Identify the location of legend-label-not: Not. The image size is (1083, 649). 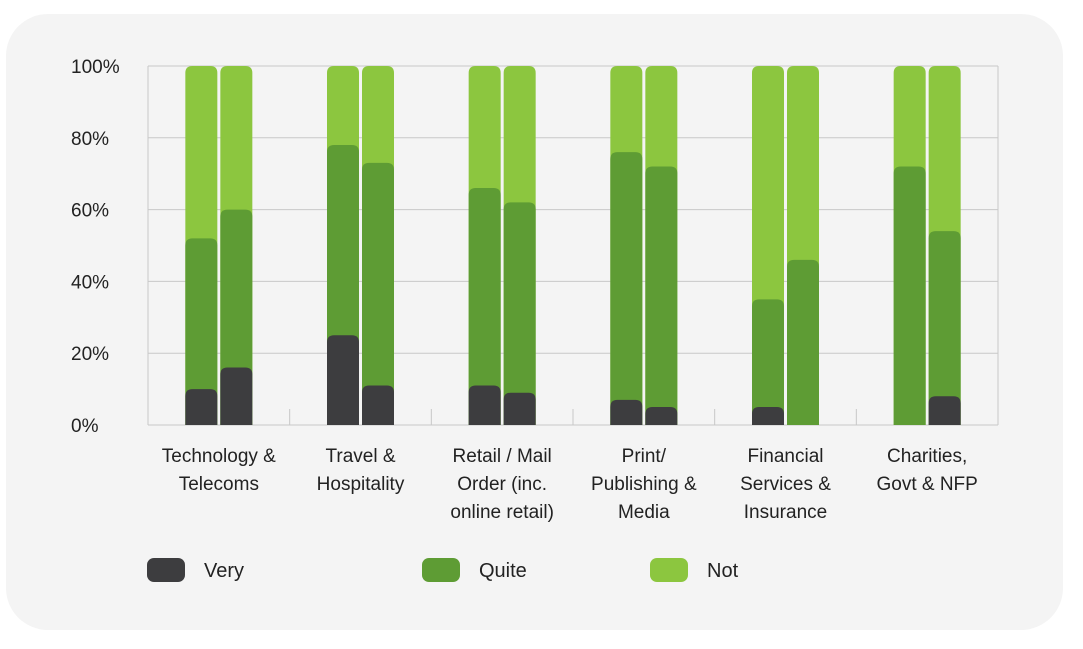
(723, 571).